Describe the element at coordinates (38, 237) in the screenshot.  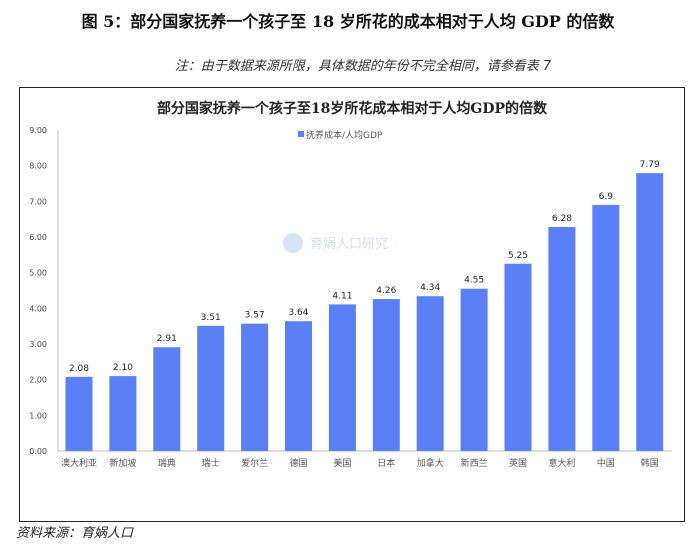
I see `y-tick-label: 6.00` at that location.